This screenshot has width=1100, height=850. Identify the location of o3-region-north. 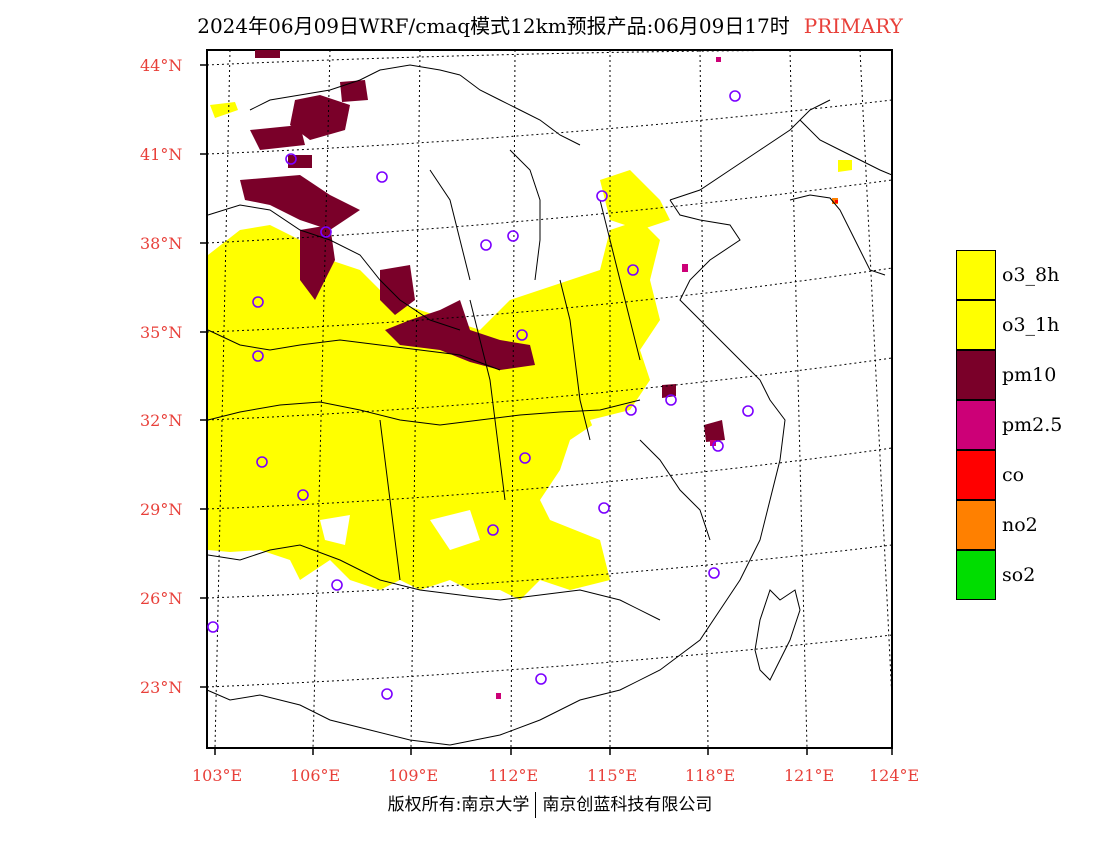
(635, 200).